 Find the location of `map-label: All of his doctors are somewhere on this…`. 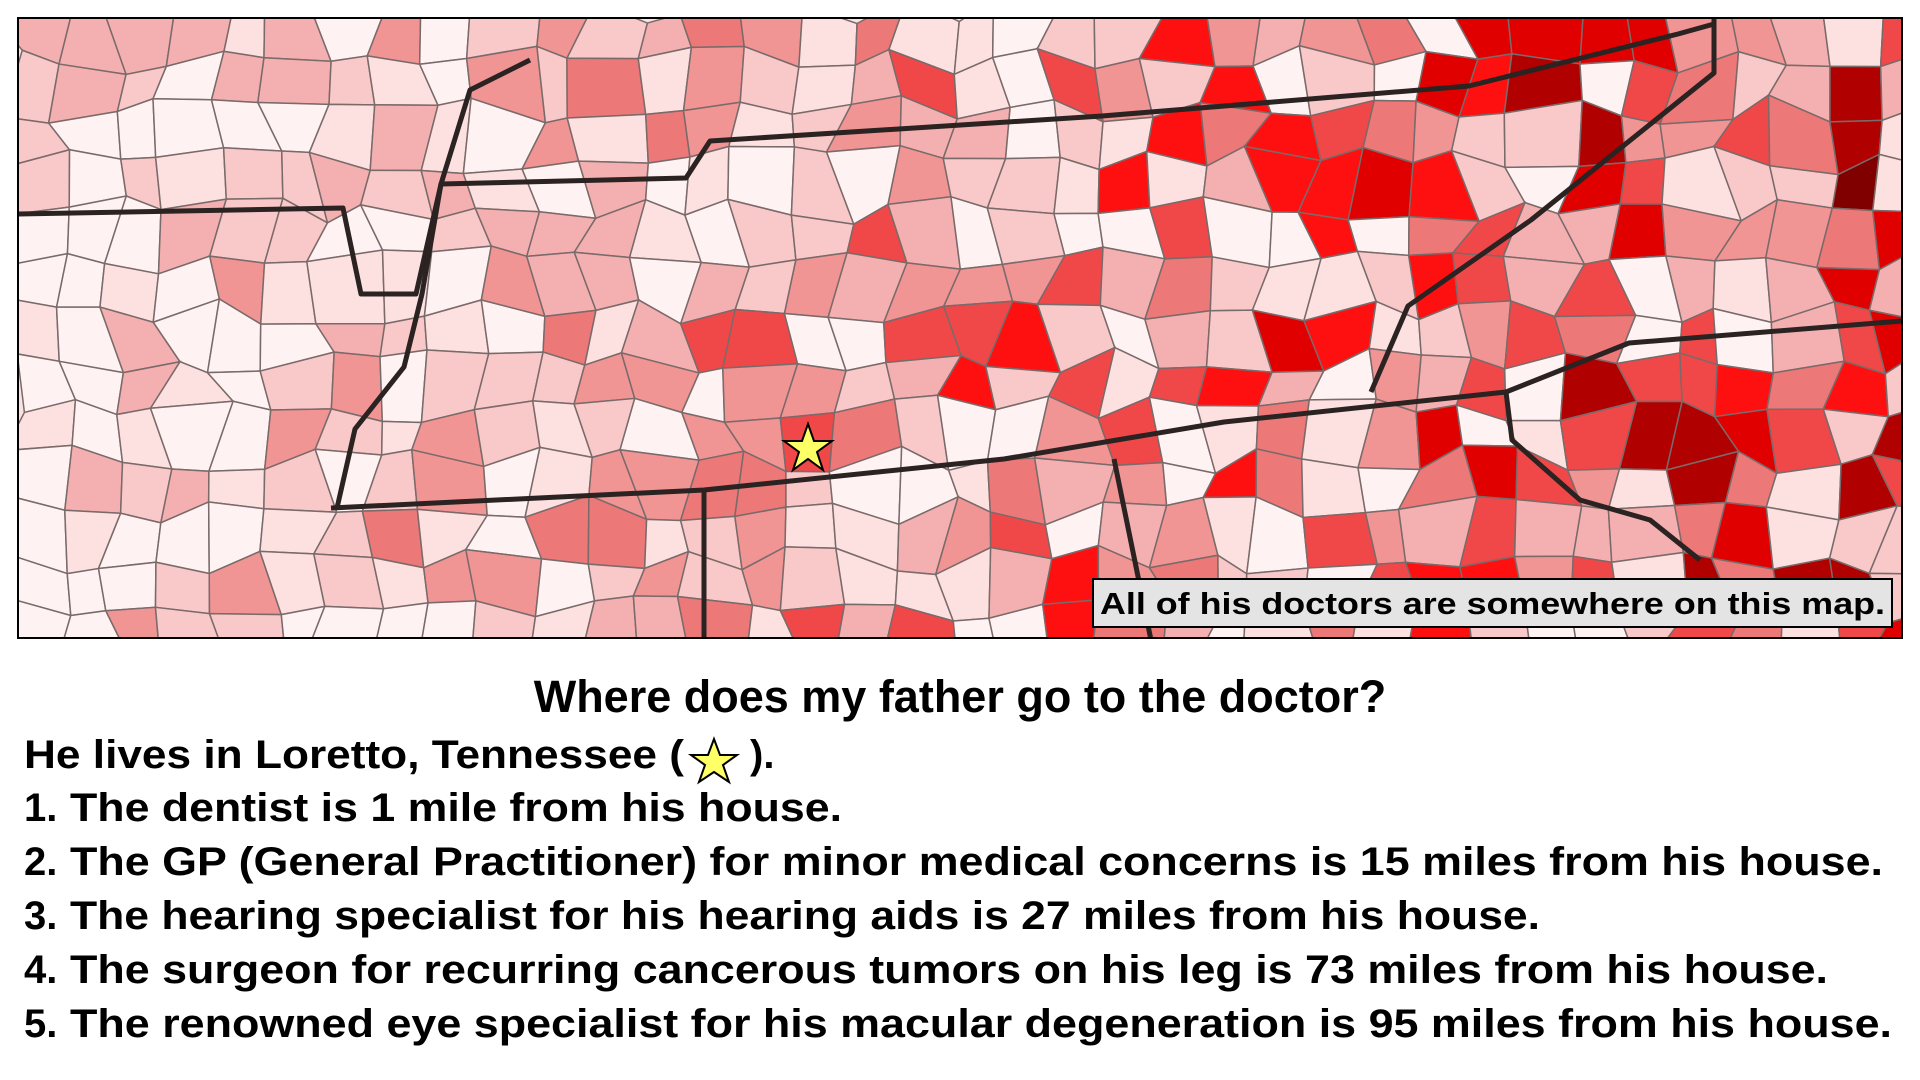

map-label: All of his doctors are somewhere on this… is located at coordinates (1492, 603).